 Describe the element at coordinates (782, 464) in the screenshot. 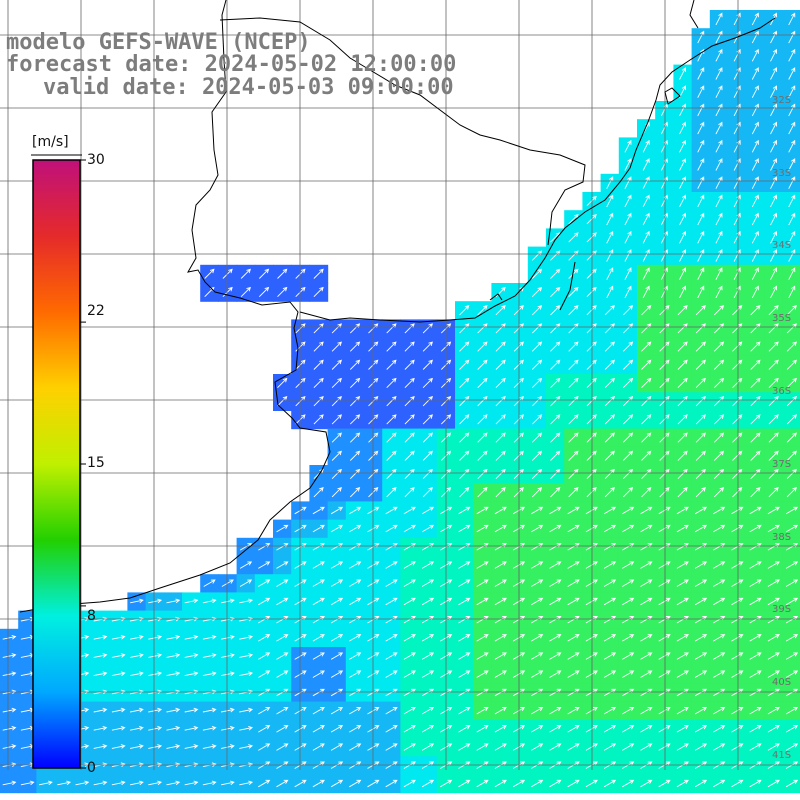

I see `lat-label-37s: 37S` at that location.